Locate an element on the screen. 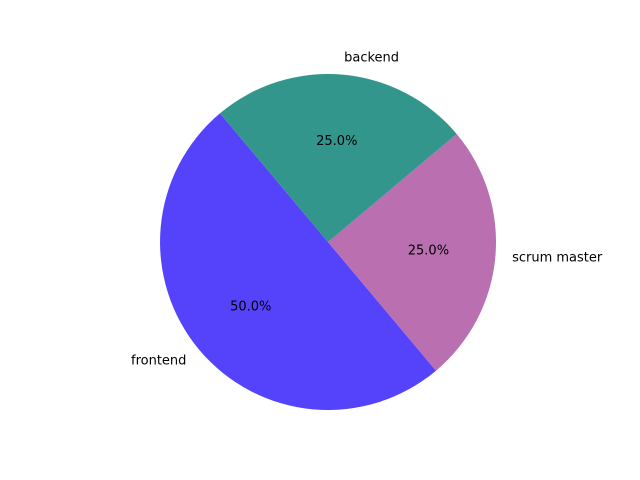 This screenshot has width=640, height=480. slice-percentage-backend: 25.0% is located at coordinates (336, 141).